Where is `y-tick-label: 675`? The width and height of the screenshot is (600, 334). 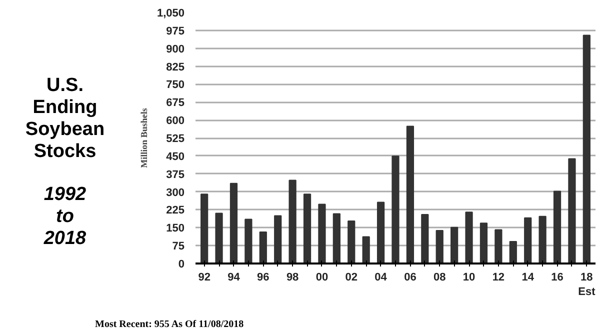 y-tick-label: 675 is located at coordinates (175, 103).